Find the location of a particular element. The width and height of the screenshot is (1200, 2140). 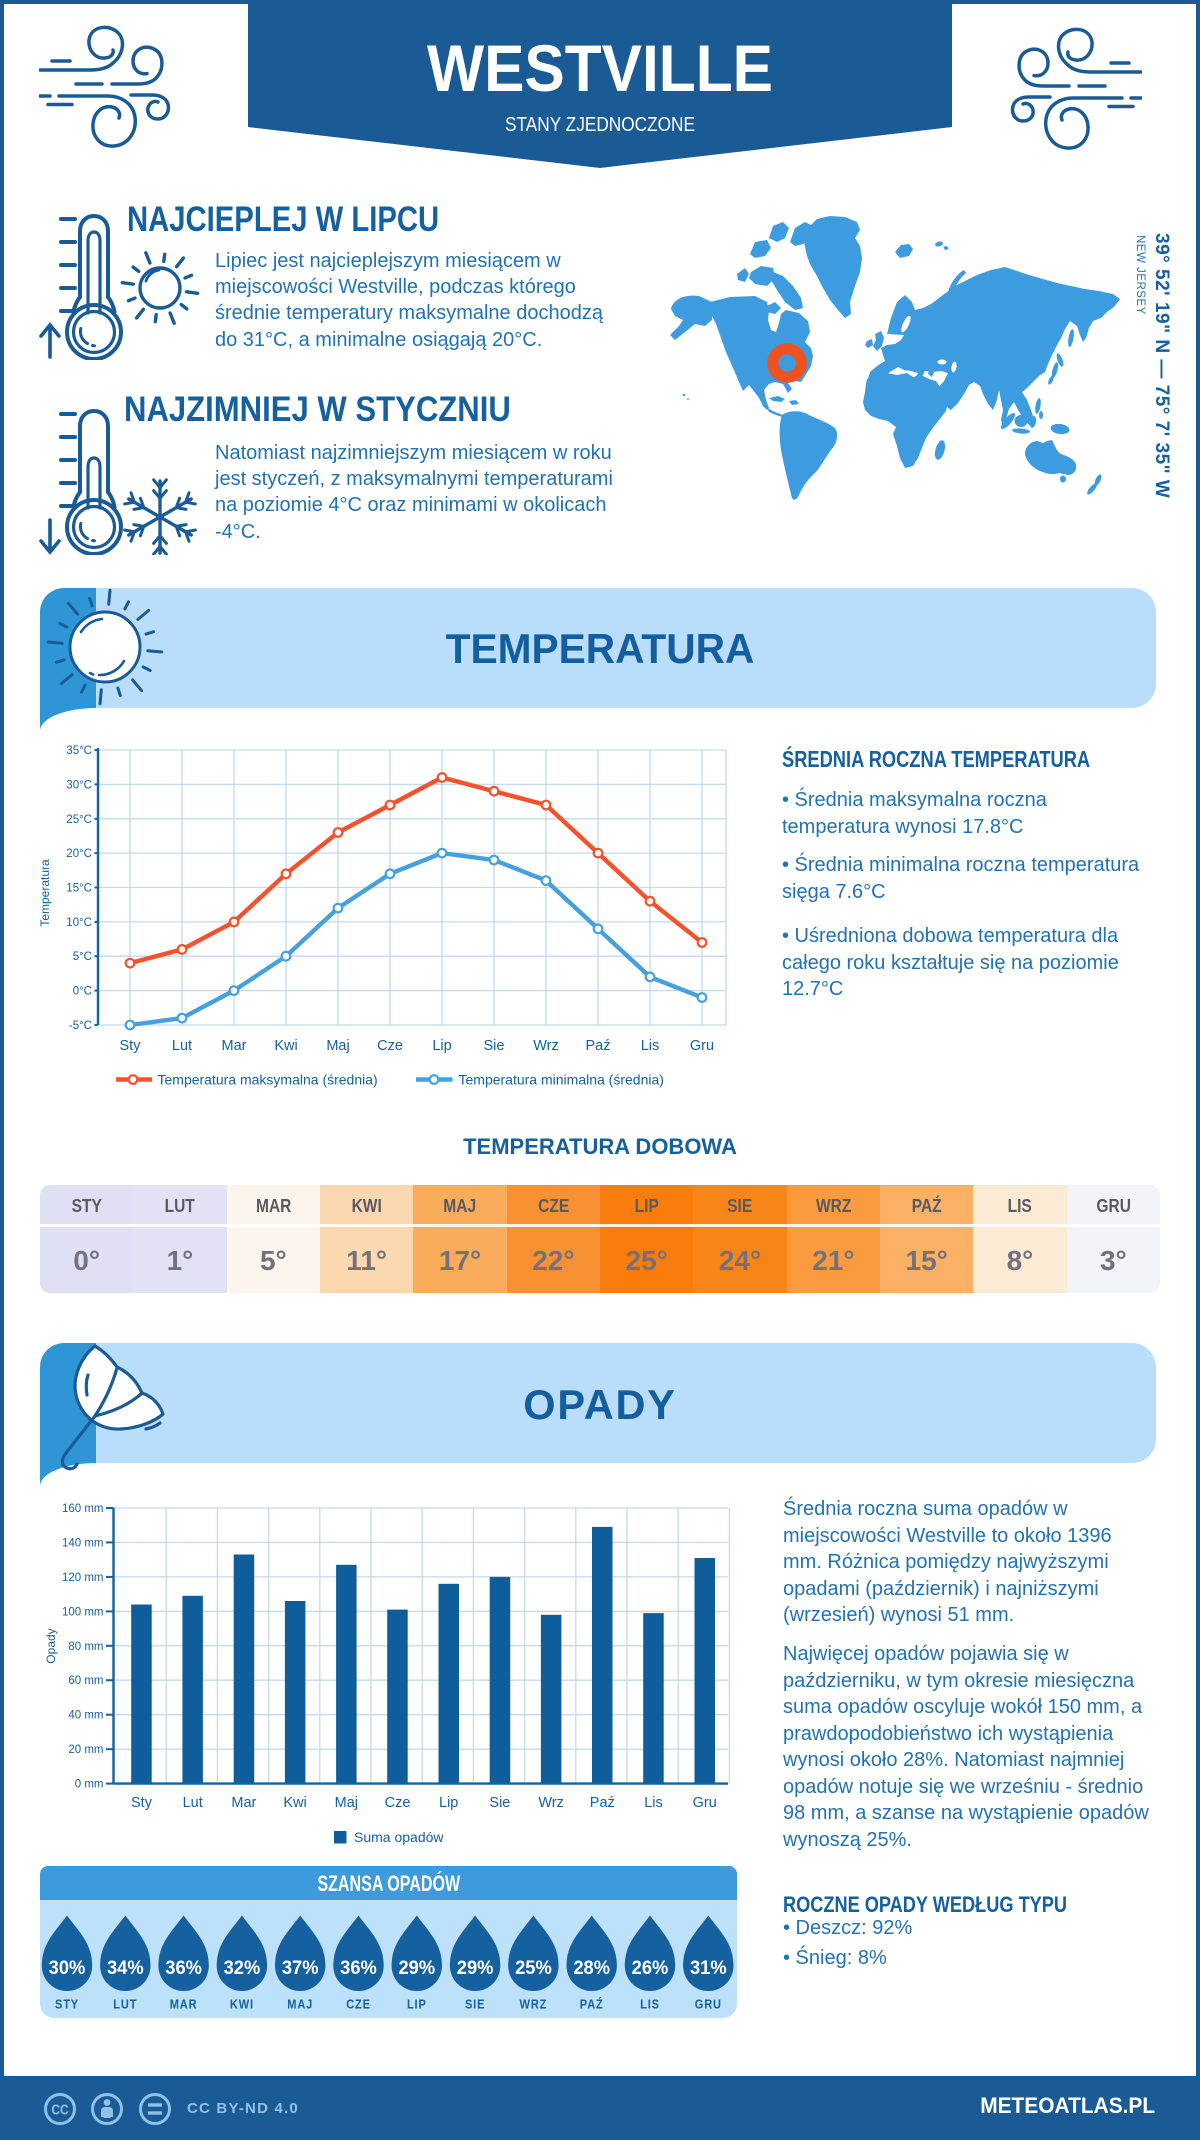

svg-text: 32% is located at coordinates (242, 1969).